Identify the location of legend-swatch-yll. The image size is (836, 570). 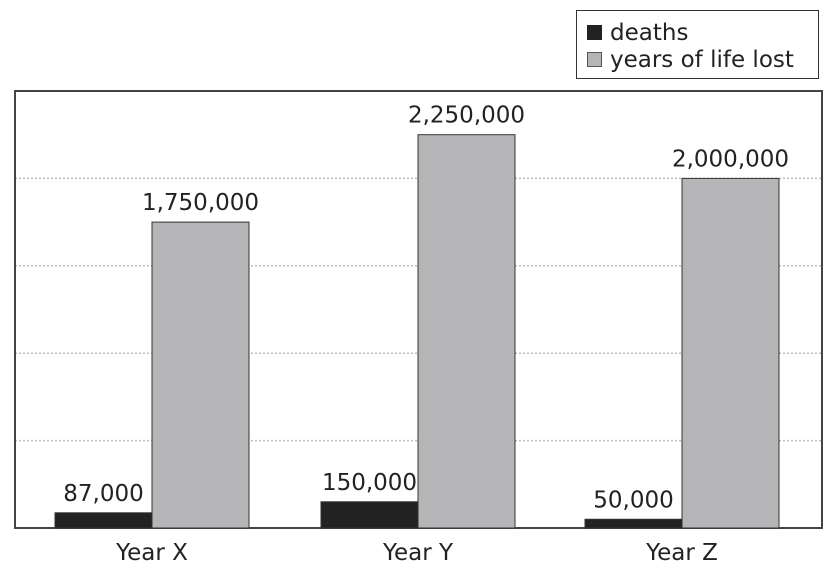
(594, 59).